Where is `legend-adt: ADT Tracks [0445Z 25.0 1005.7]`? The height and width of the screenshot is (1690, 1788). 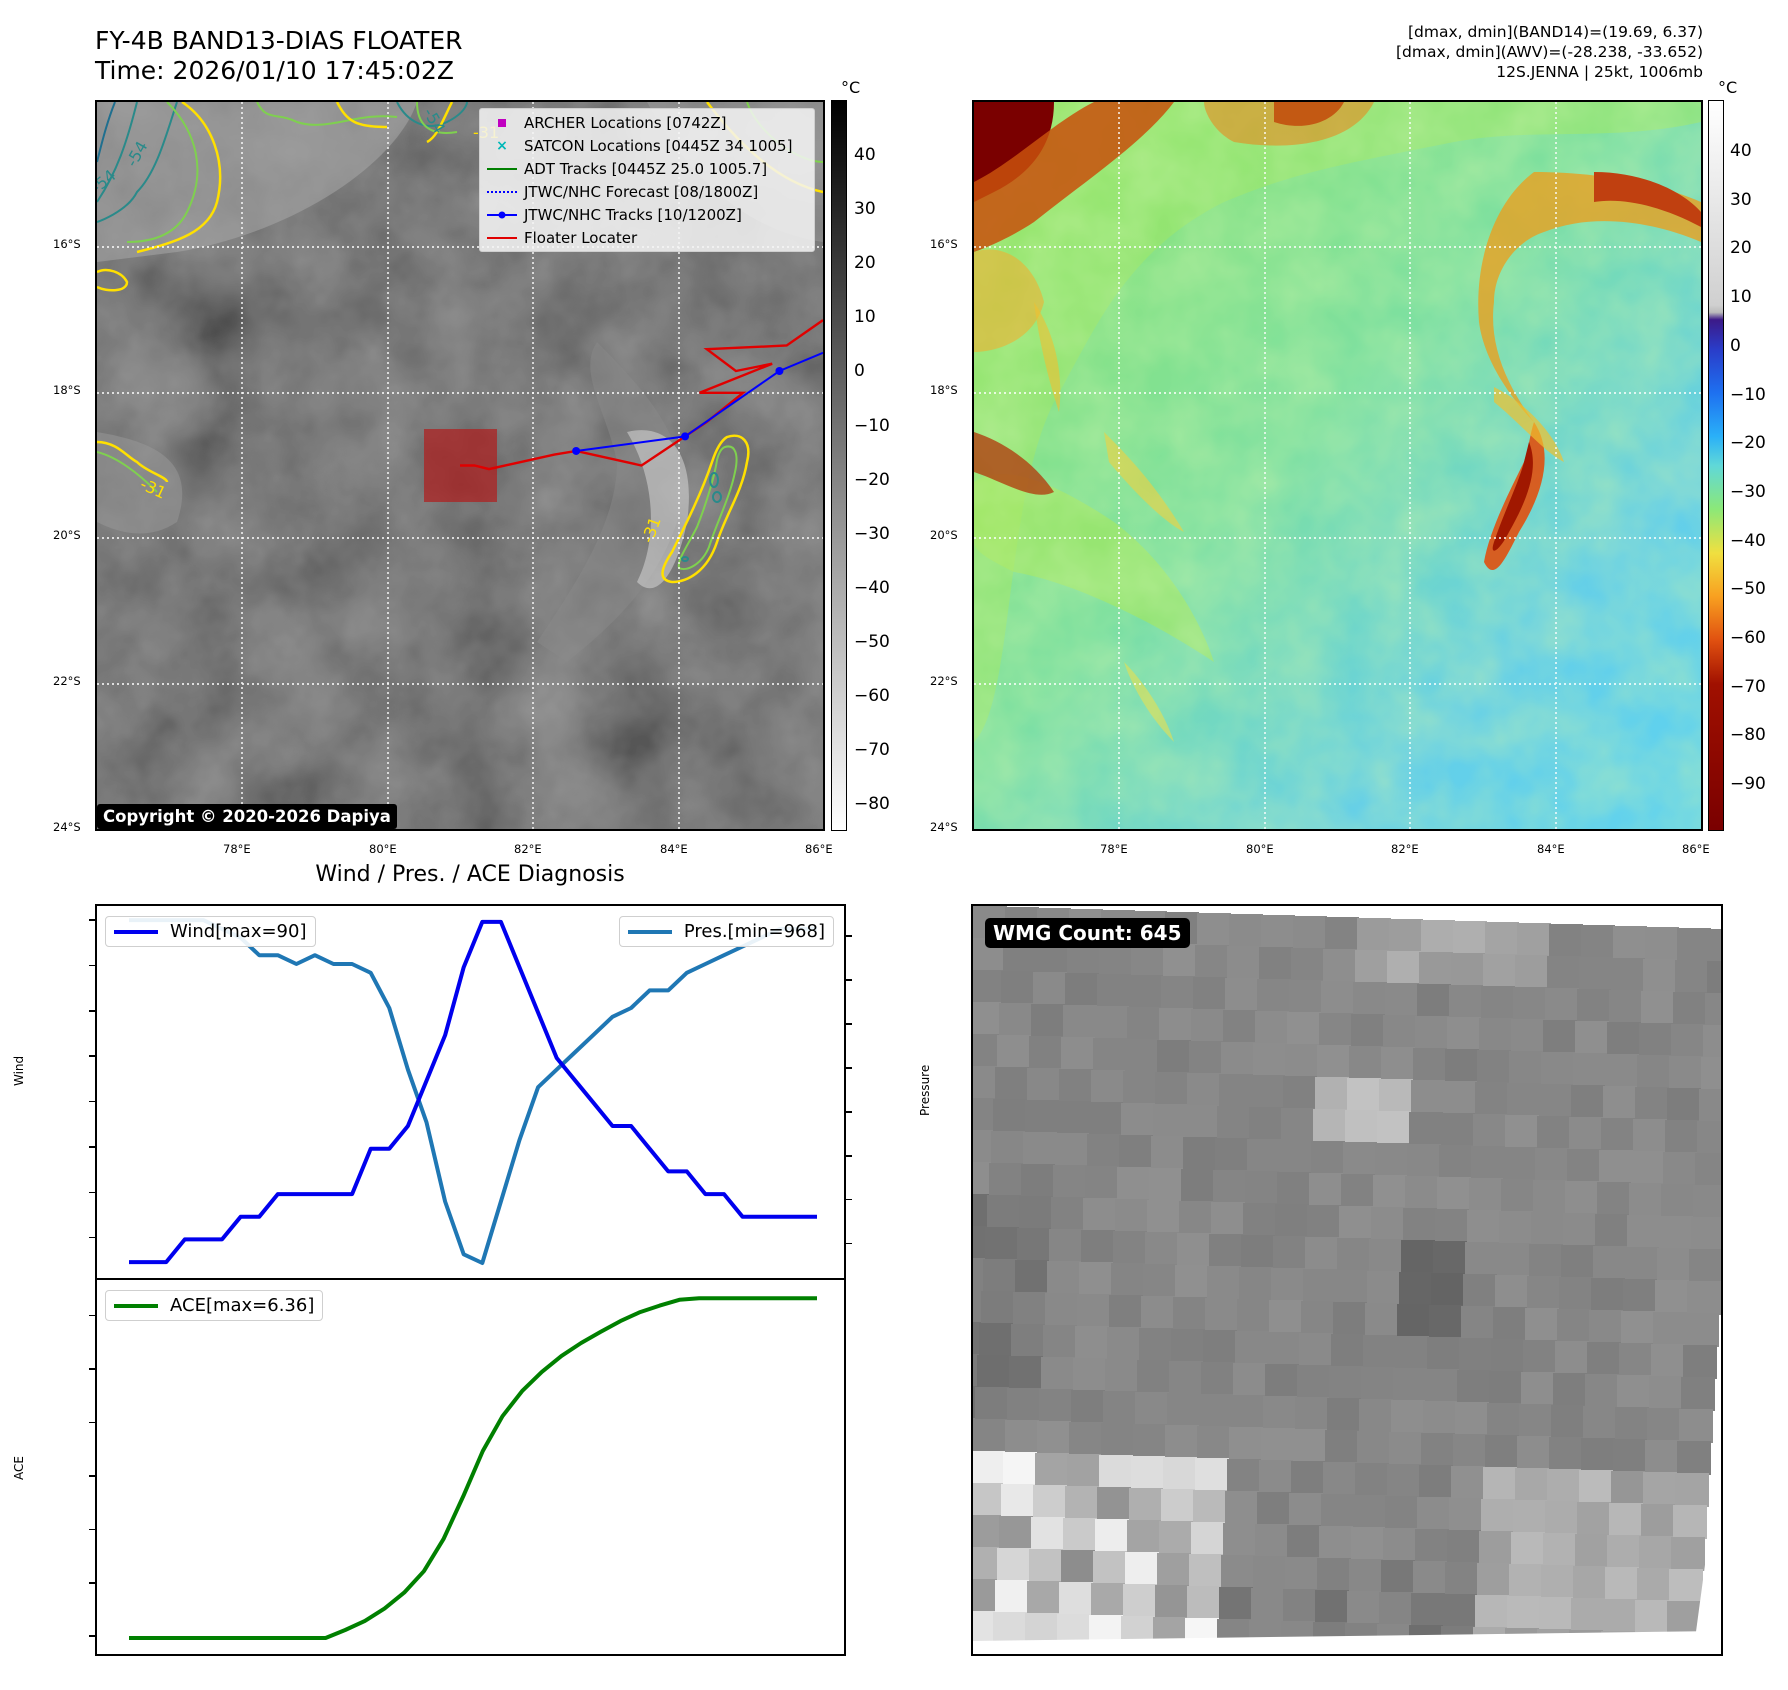
legend-adt: ADT Tracks [0445Z 25.0 1005.7] is located at coordinates (647, 168).